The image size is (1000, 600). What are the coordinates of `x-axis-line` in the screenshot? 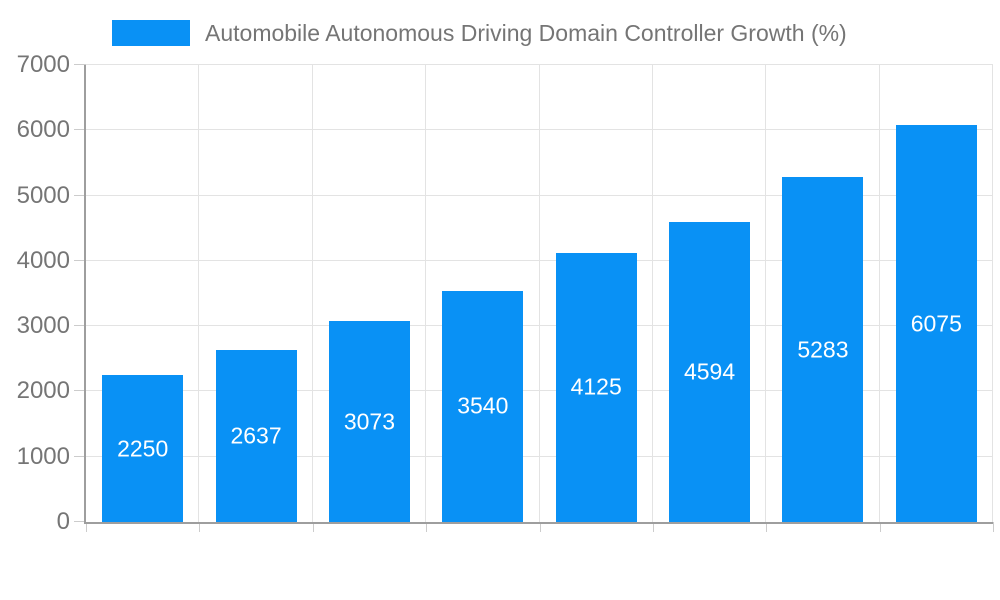 It's located at (538, 523).